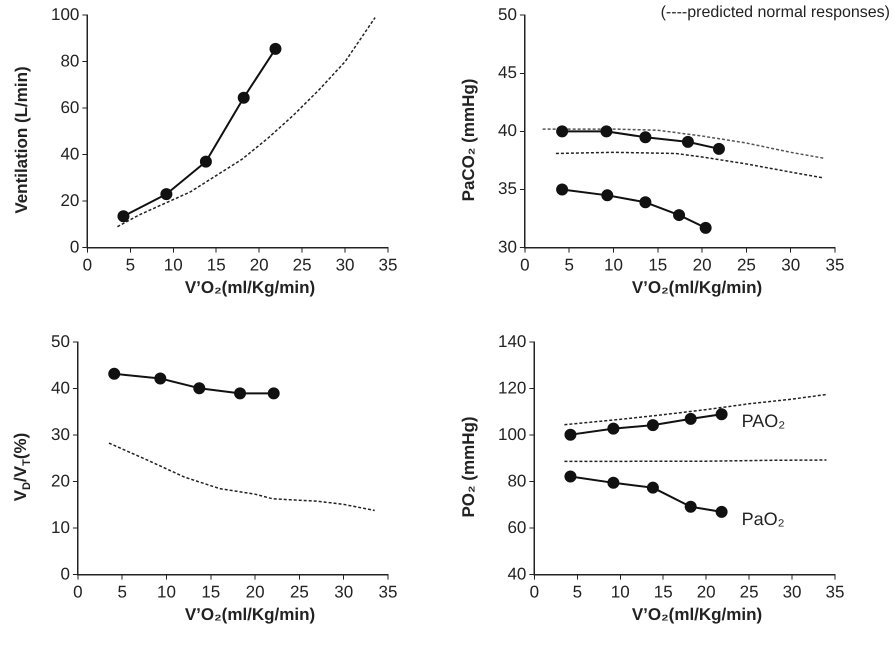 Image resolution: width=894 pixels, height=654 pixels. What do you see at coordinates (469, 467) in the screenshot?
I see `y-axis-title: PO₂ (mmHg)` at bounding box center [469, 467].